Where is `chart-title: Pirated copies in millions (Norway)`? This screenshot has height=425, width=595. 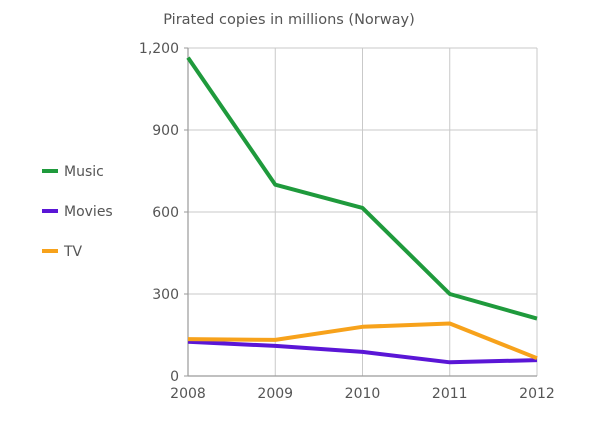 chart-title: Pirated copies in millions (Norway) is located at coordinates (289, 20).